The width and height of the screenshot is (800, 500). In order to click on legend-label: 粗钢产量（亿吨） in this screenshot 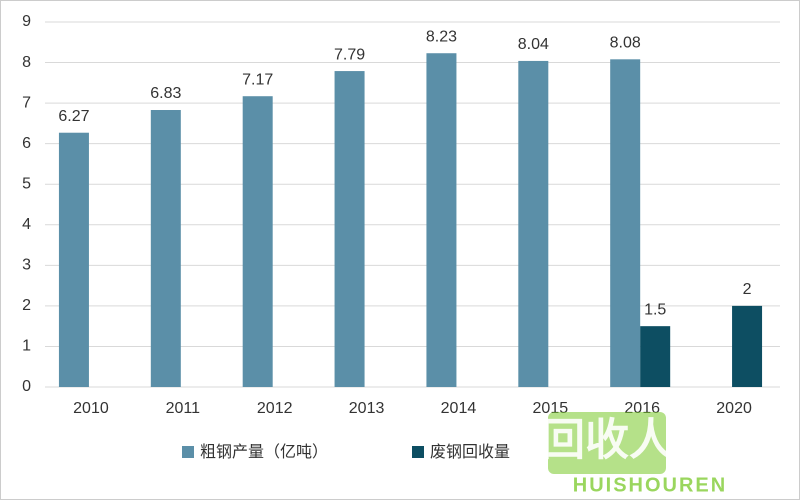, I will do `click(264, 452)`.